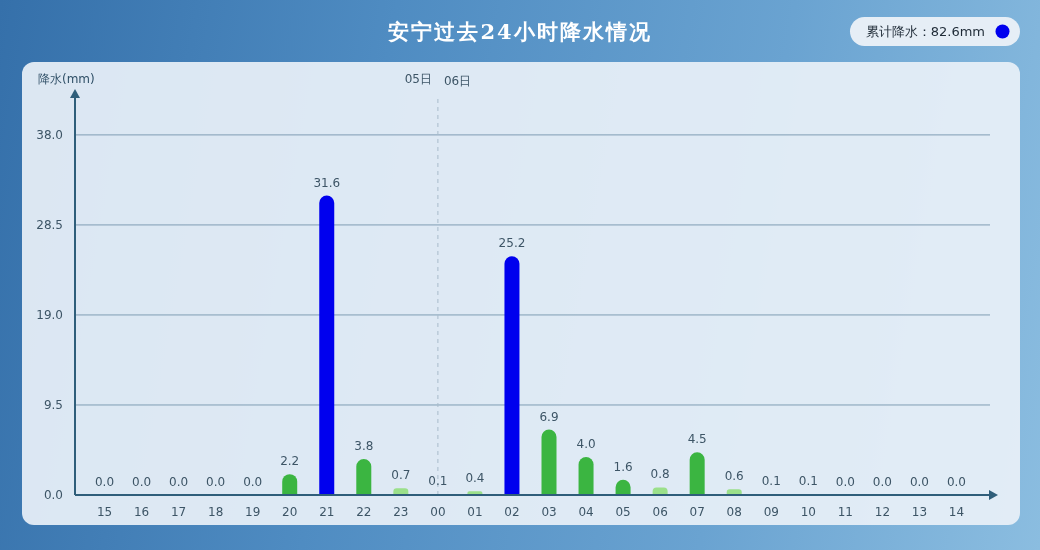 Image resolution: width=1040 pixels, height=550 pixels. What do you see at coordinates (623, 511) in the screenshot?
I see `x-tick-label: 05` at bounding box center [623, 511].